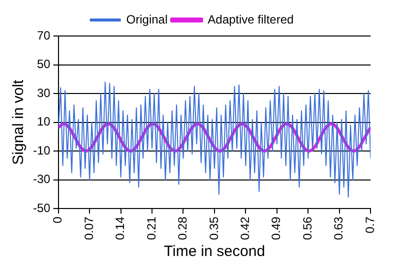 The image size is (396, 269). I want to click on x-tick-label: 0.28, so click(183, 228).